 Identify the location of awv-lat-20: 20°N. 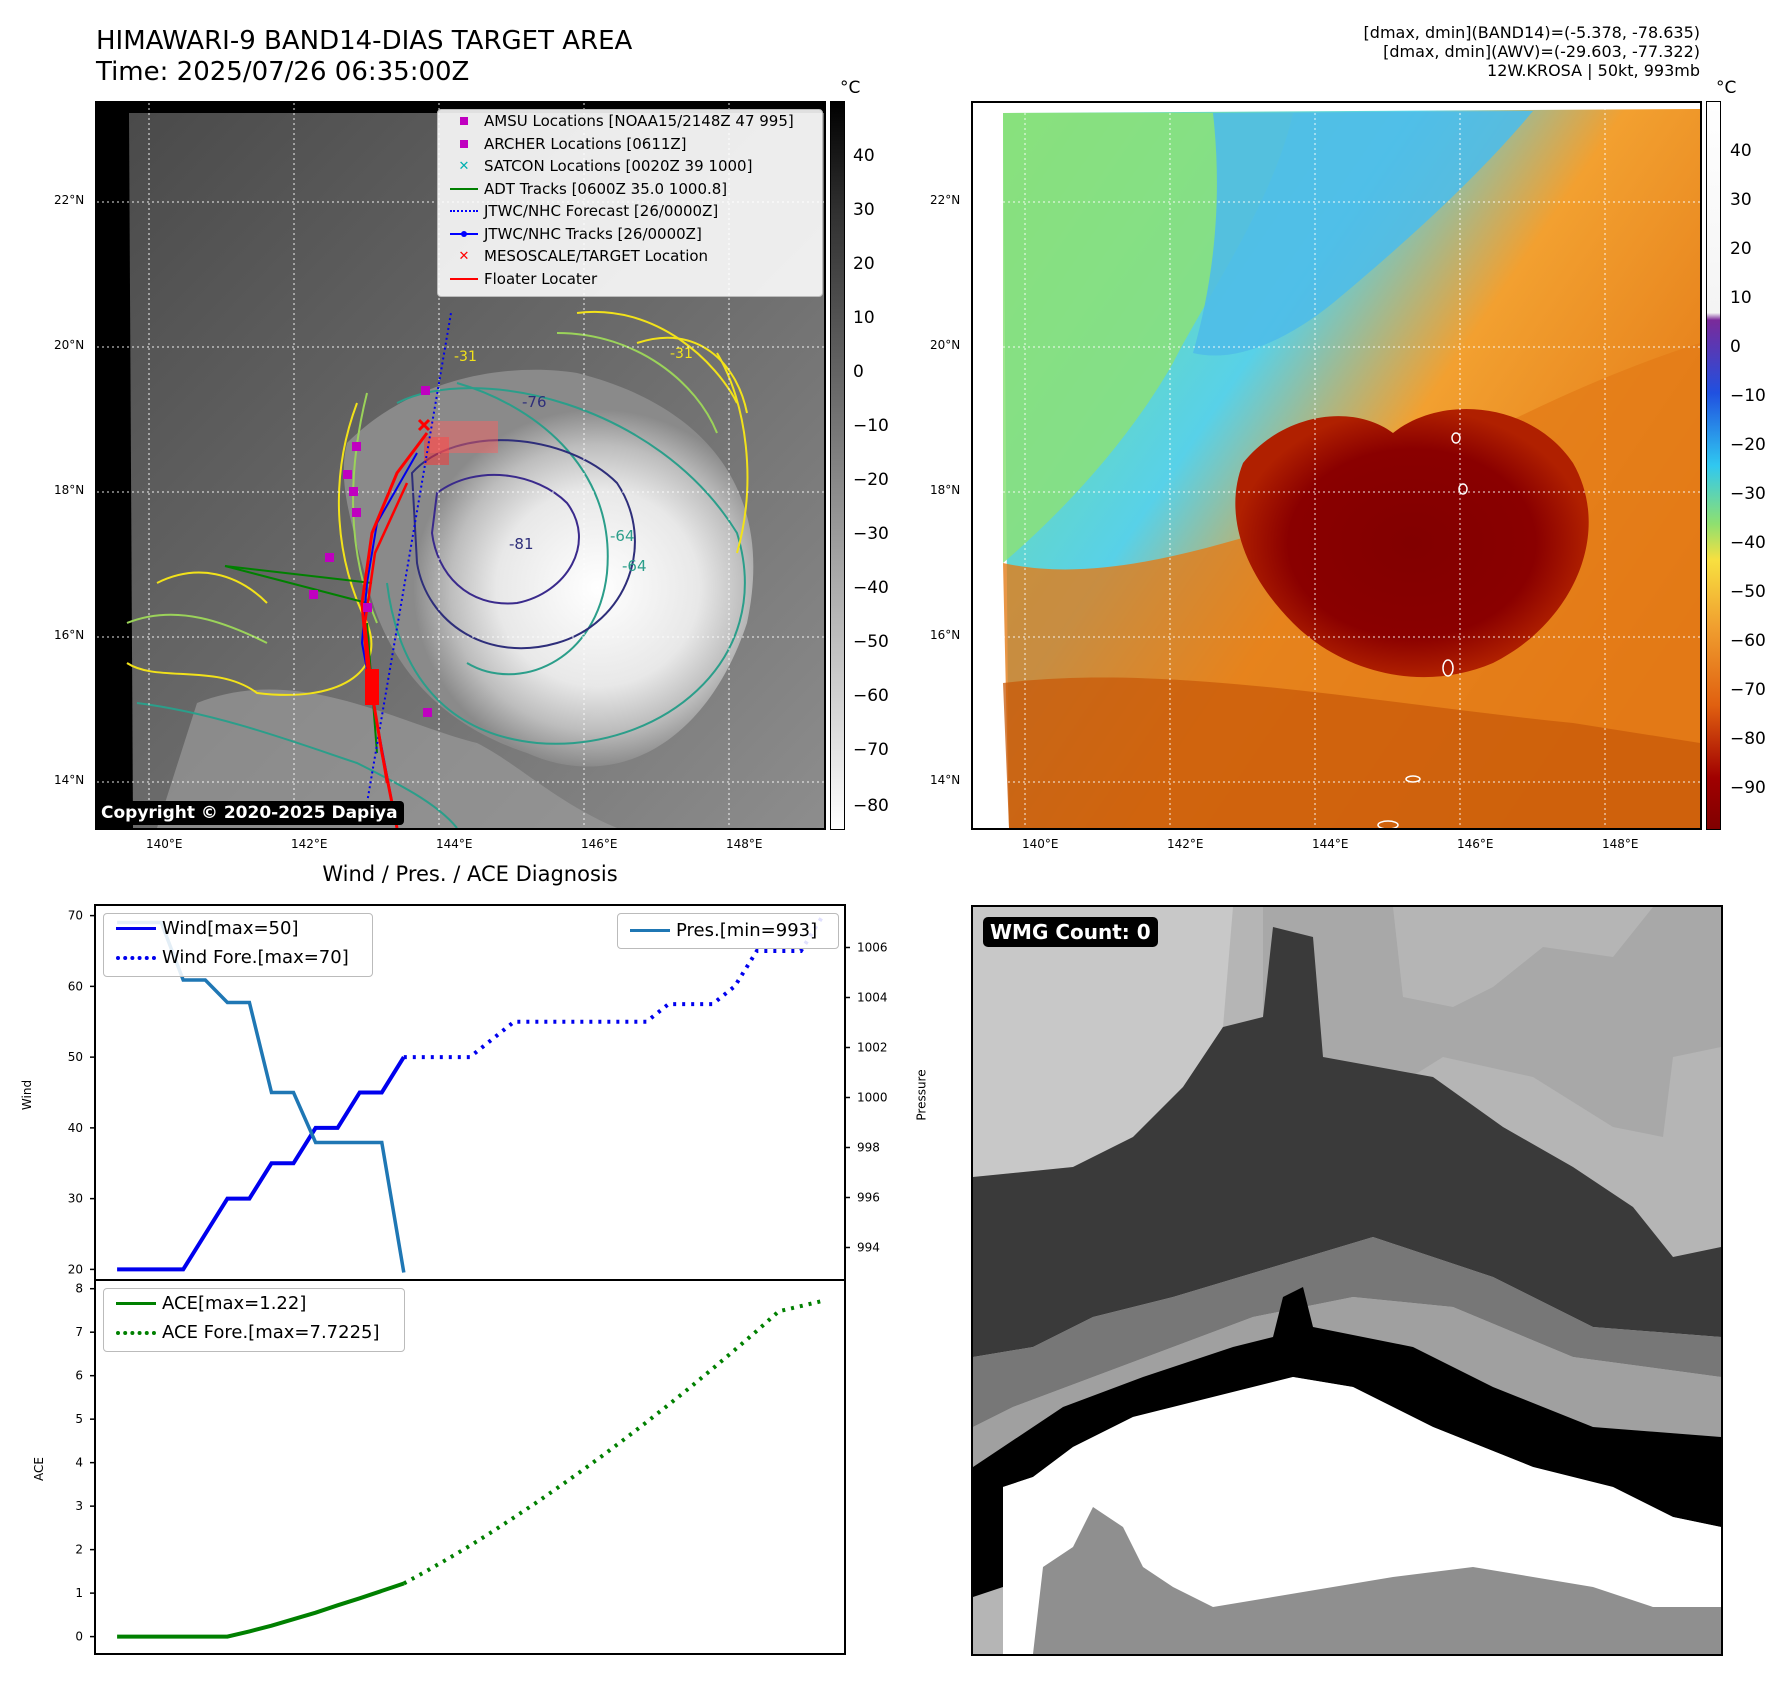
(945, 345).